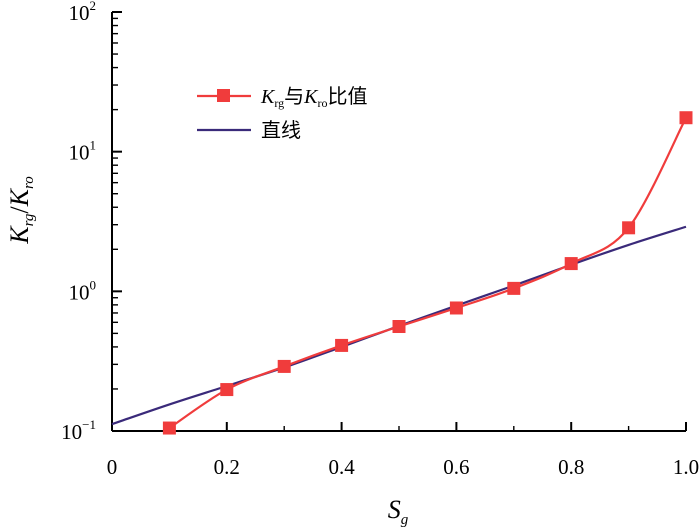 The image size is (700, 532). Describe the element at coordinates (571, 467) in the screenshot. I see `x-tick-label: 0.8` at that location.